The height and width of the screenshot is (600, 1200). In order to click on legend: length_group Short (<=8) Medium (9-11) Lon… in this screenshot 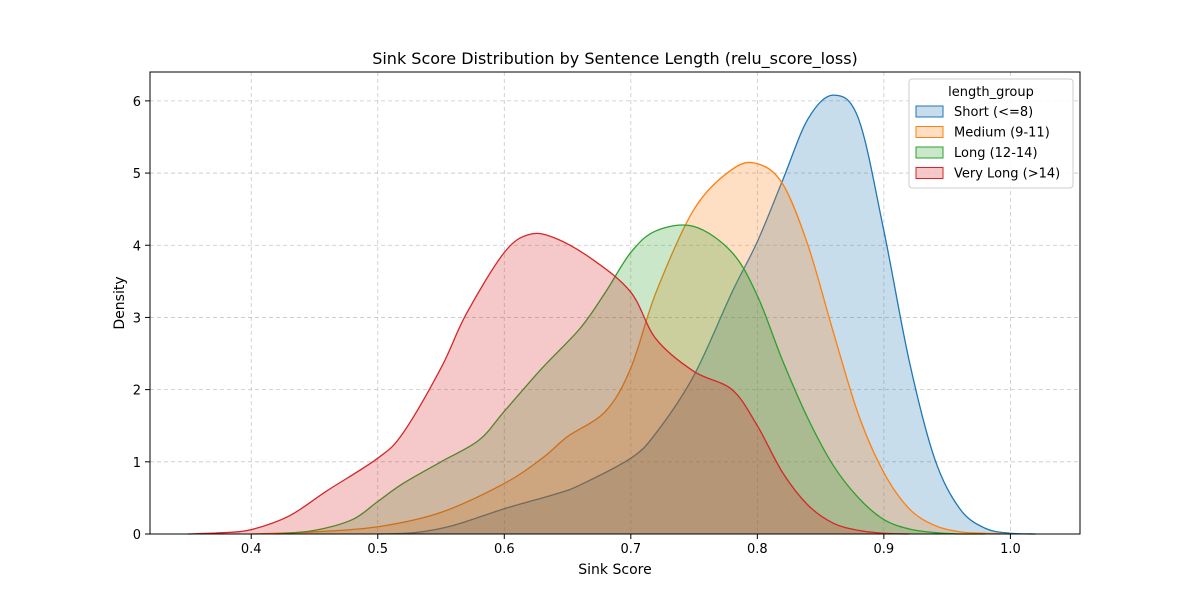, I will do `click(991, 133)`.